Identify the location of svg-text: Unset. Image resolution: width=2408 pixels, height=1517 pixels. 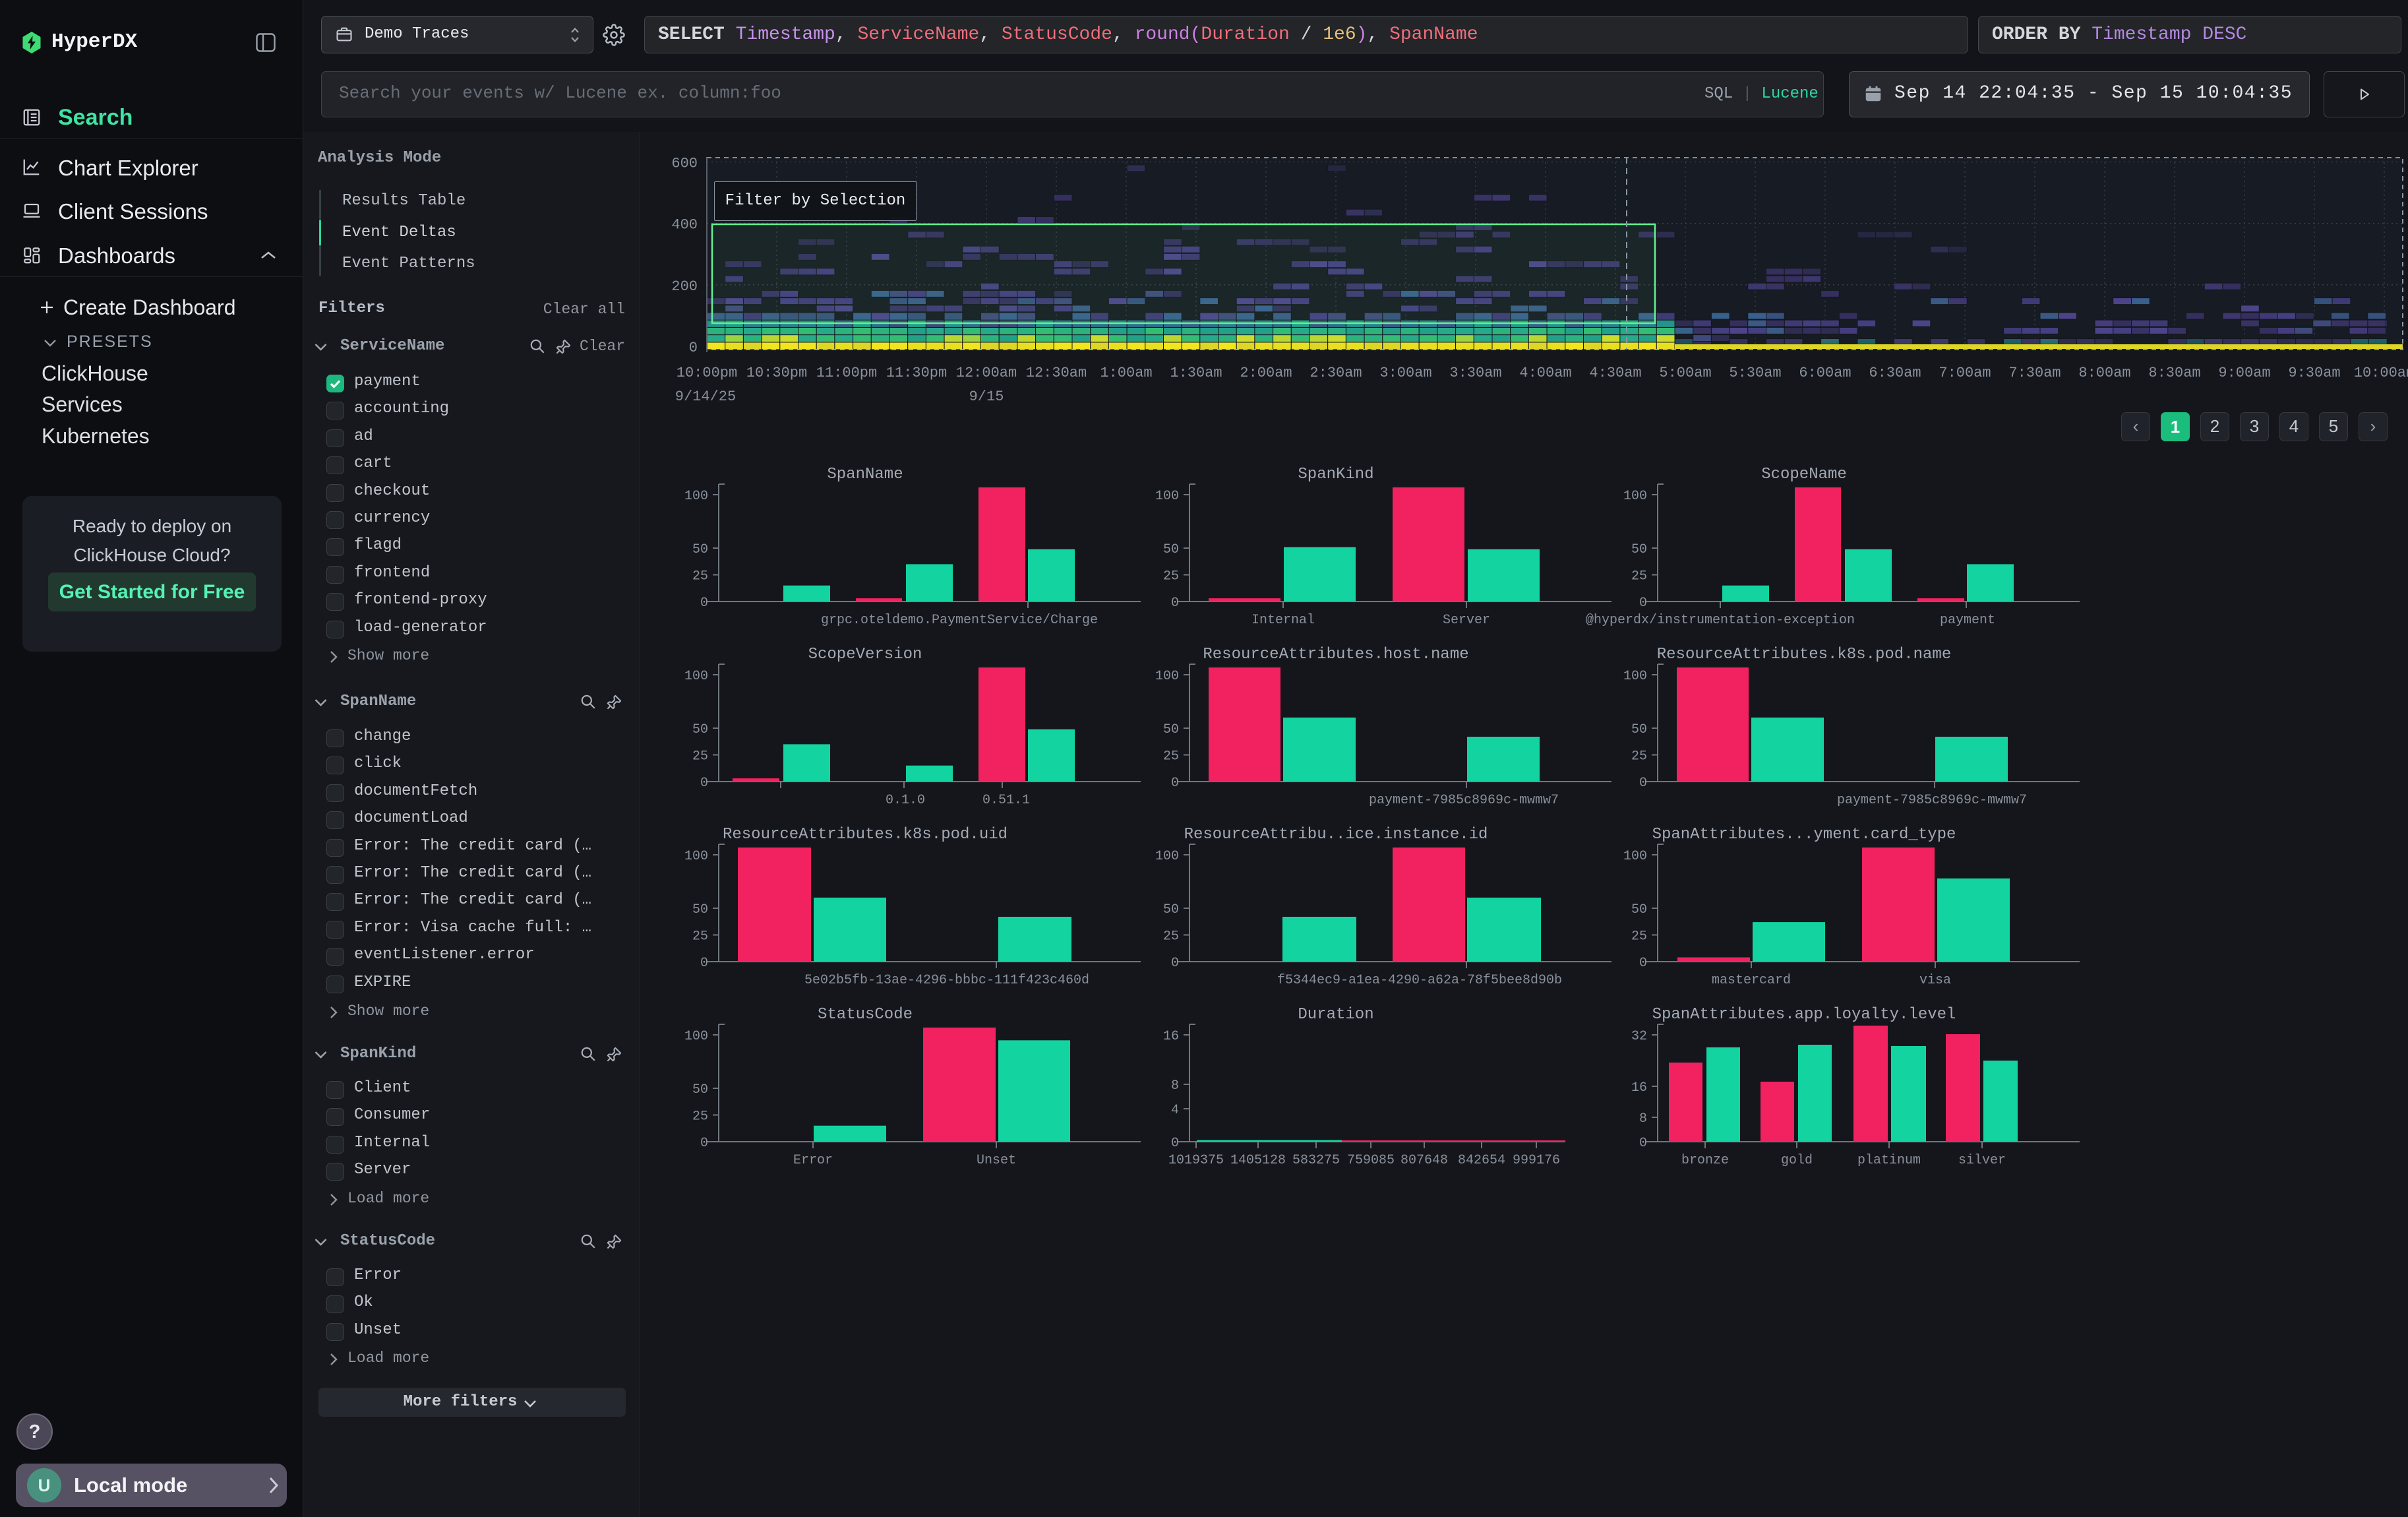
(996, 1160).